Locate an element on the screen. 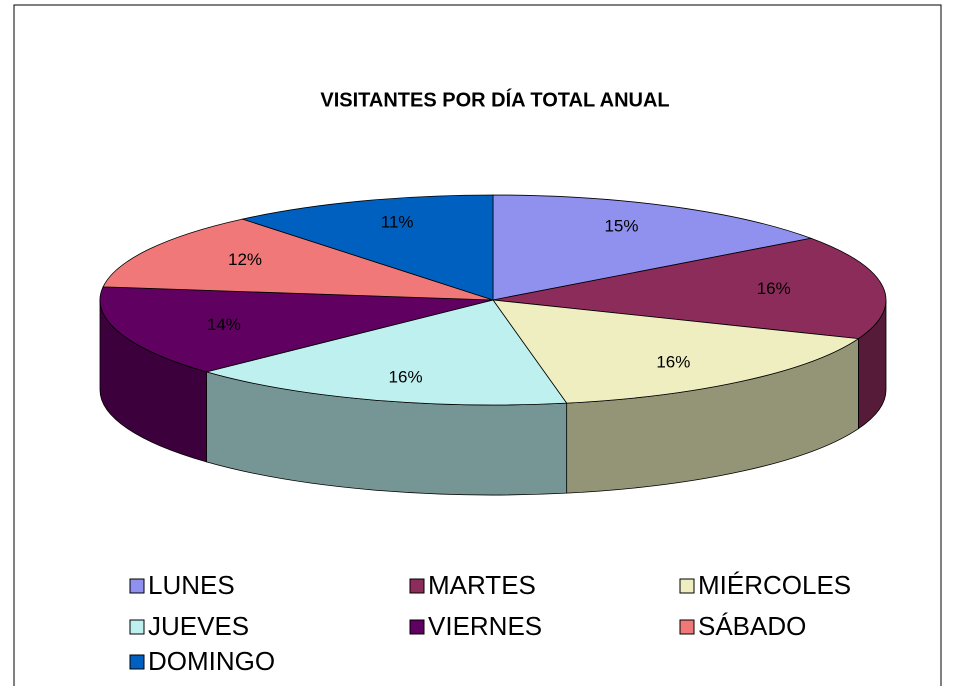 The image size is (955, 686). chart-title: VISITANTES POR DÍA TOTAL ANUAL is located at coordinates (494, 99).